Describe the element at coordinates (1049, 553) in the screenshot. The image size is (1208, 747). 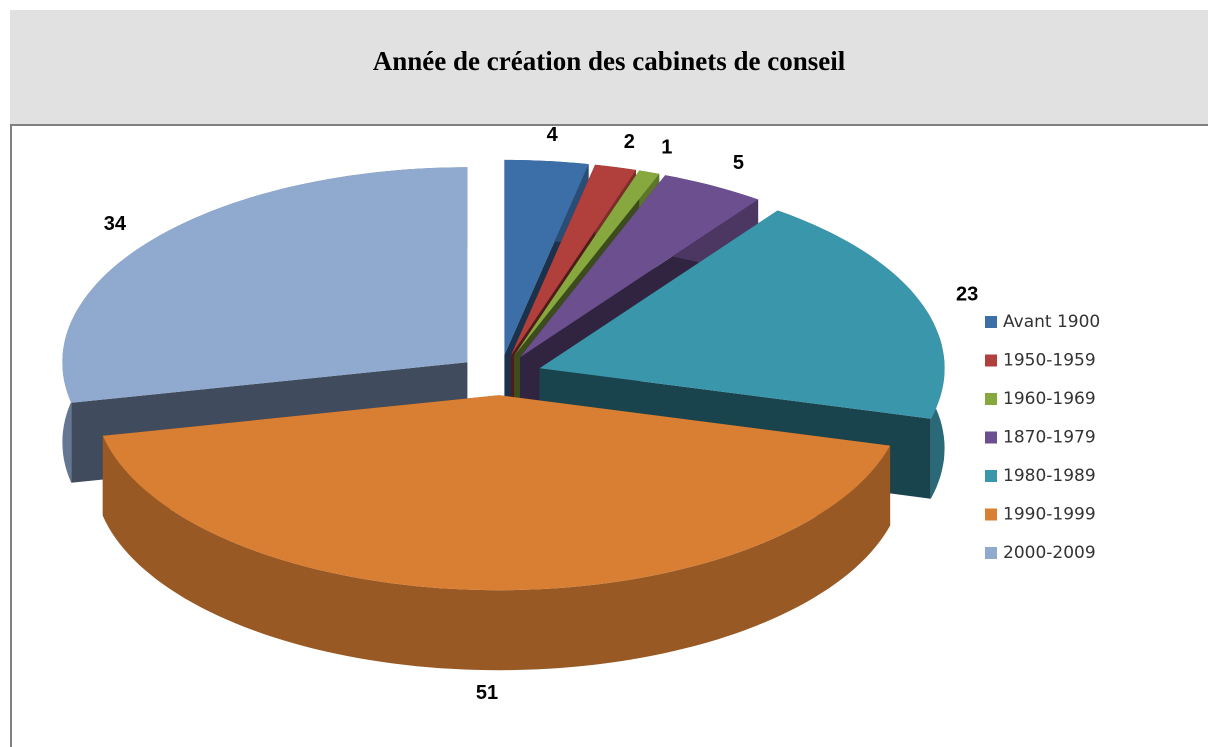
I see `legend-label: 2000-2009` at that location.